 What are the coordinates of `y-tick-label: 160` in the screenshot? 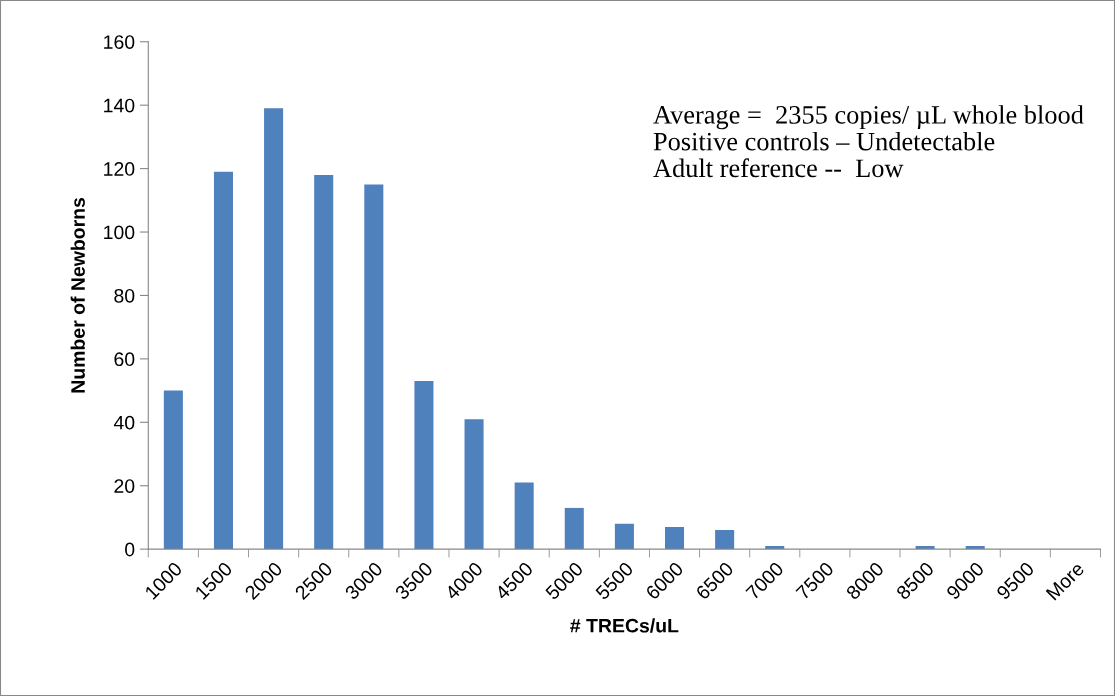 It's located at (119, 42).